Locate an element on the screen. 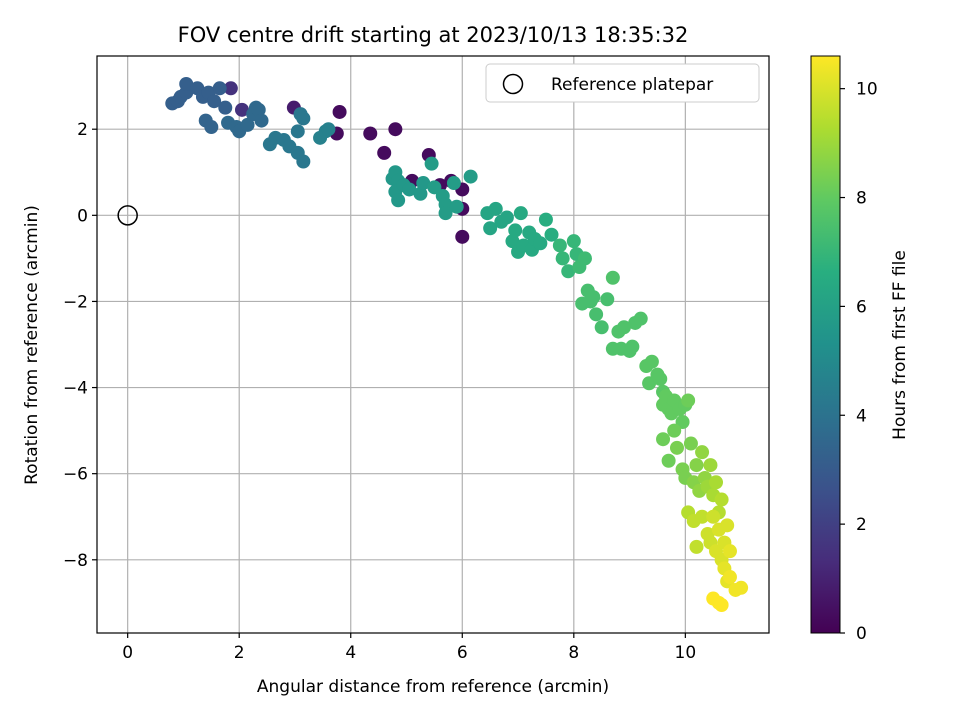 The image size is (960, 724). x-axis: 0 2 4 6 8 10 is located at coordinates (409, 648).